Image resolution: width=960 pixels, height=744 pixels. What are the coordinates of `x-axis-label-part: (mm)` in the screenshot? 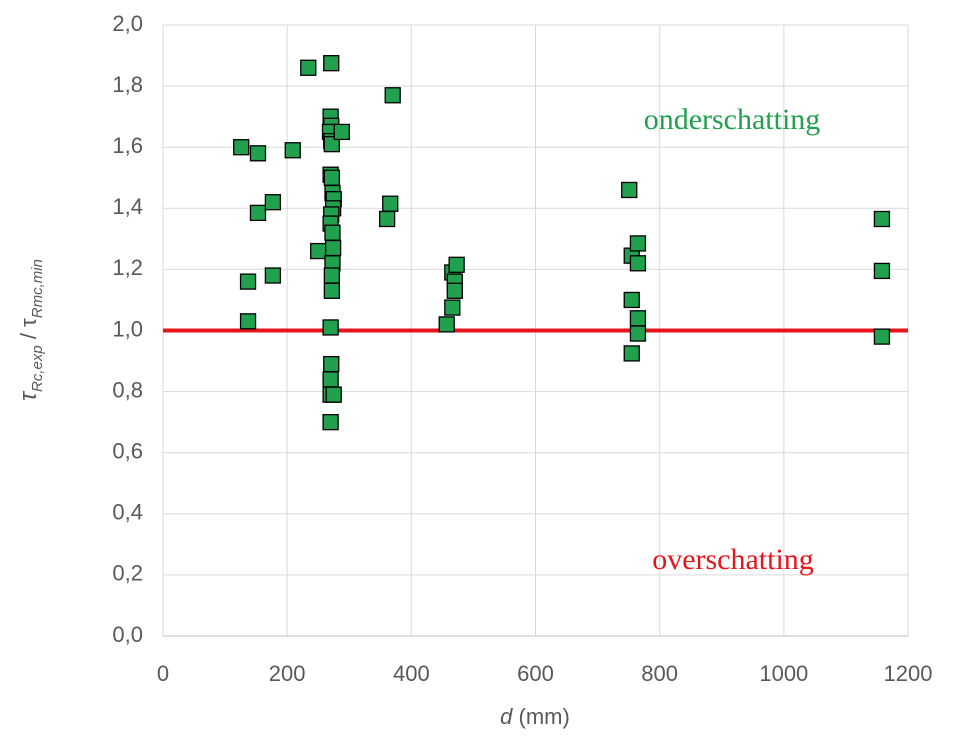 It's located at (540, 716).